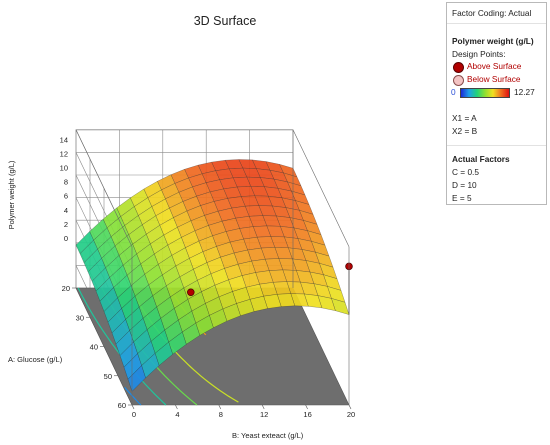 The image size is (550, 445). Describe the element at coordinates (64, 139) in the screenshot. I see `z-tick-label: 14` at that location.